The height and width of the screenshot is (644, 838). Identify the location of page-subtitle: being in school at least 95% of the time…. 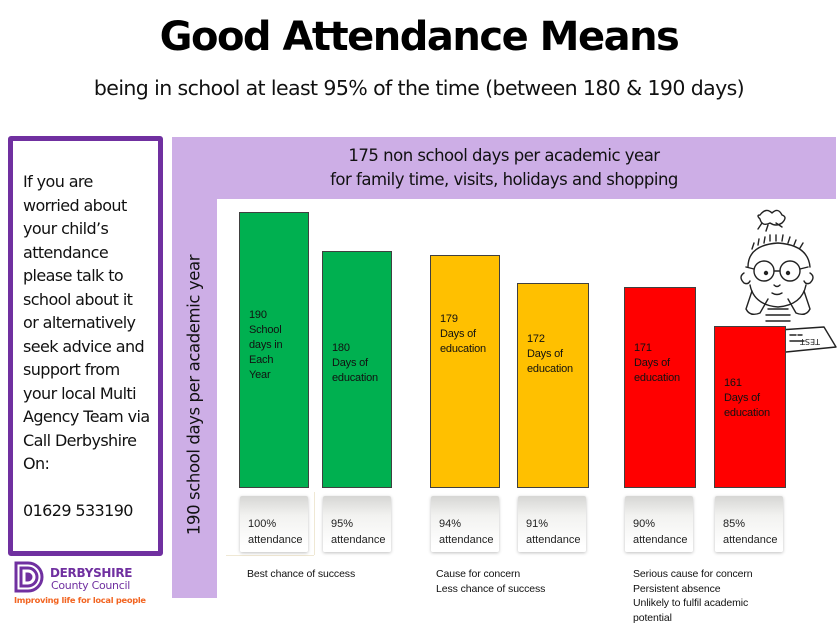
(419, 88).